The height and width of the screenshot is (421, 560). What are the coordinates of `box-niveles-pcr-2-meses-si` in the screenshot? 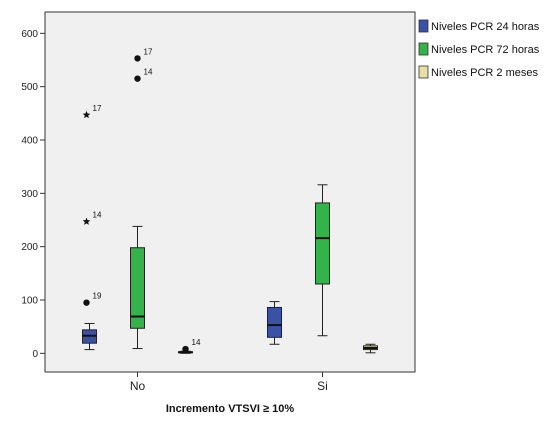 It's located at (370, 348).